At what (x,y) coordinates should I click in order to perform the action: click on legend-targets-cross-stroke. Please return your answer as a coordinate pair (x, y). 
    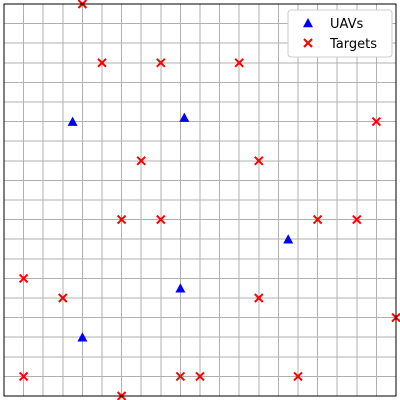
    Looking at the image, I should click on (308, 43).